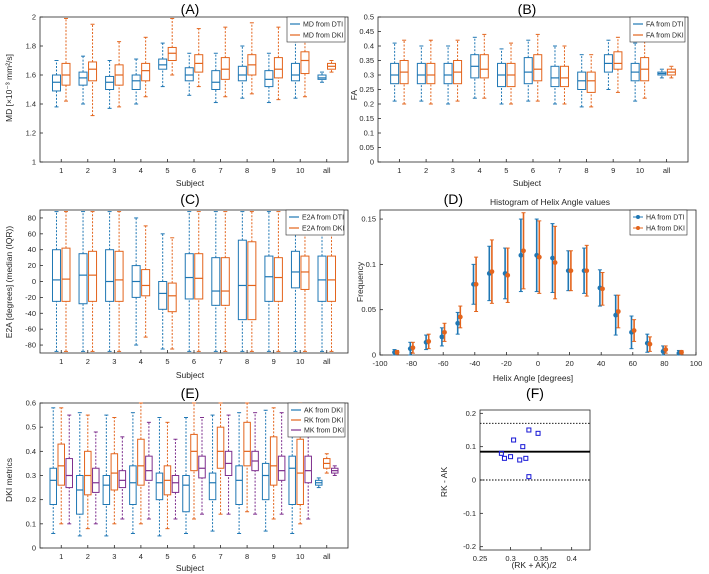 This screenshot has height=574, width=709. What do you see at coordinates (366, 89) in the screenshot?
I see `y-tick-label: 0.25` at bounding box center [366, 89].